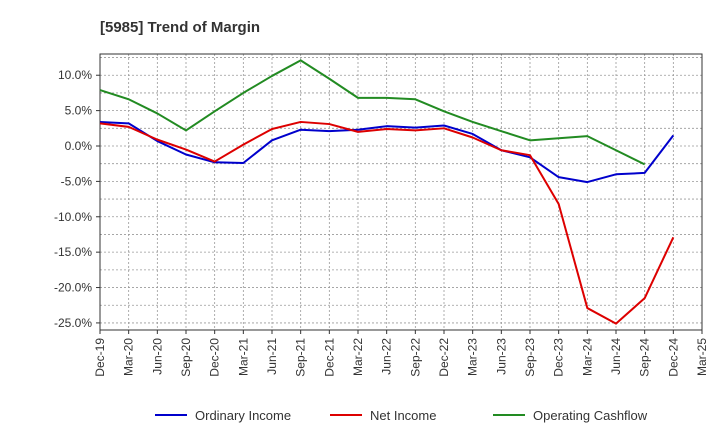  Describe the element at coordinates (73, 323) in the screenshot. I see `y-tick-label: -25.0%` at that location.